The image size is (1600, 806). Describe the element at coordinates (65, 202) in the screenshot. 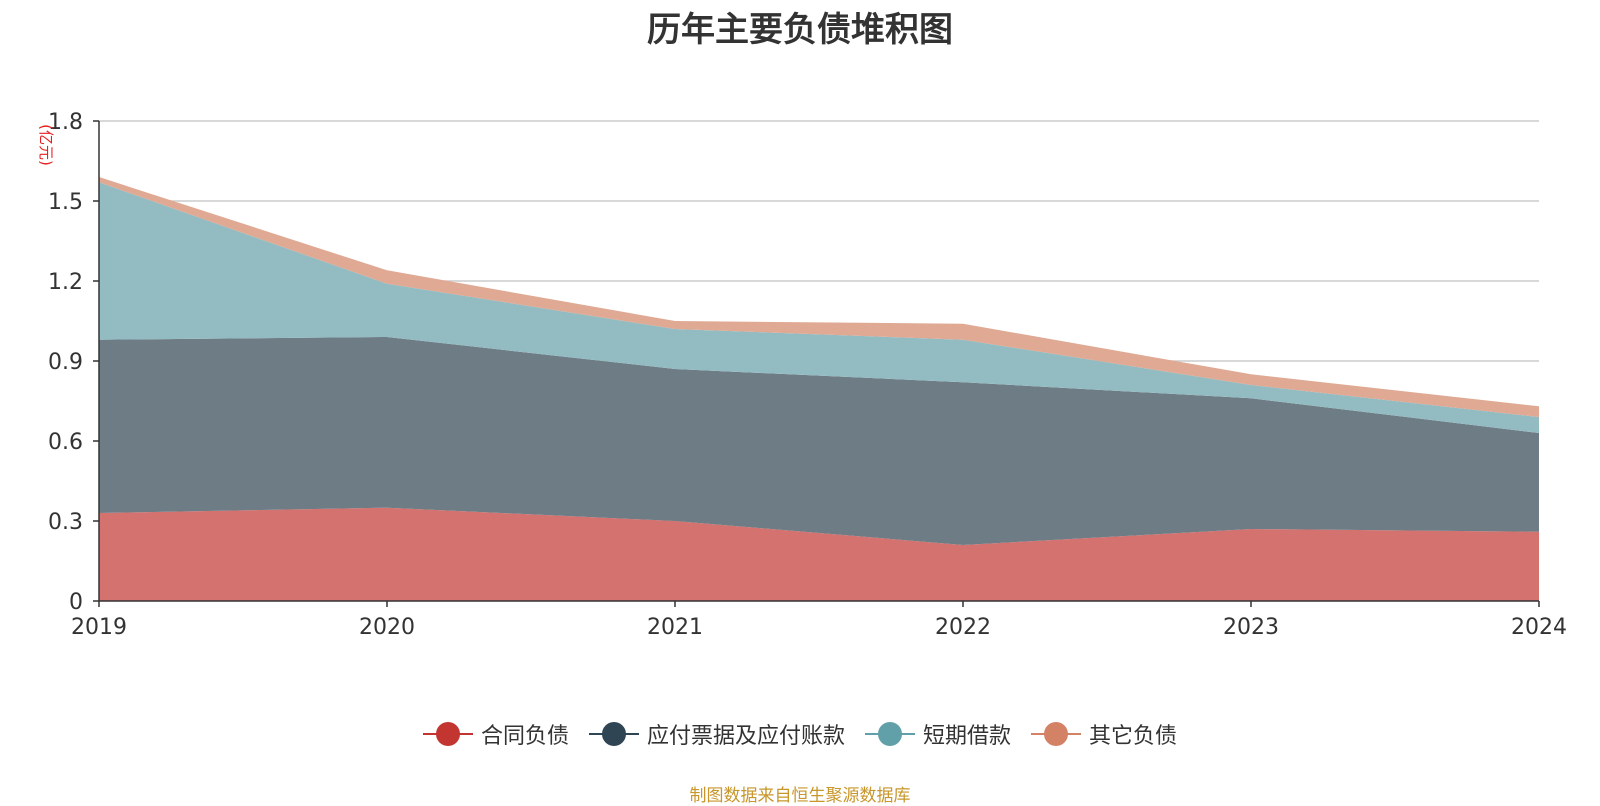

I see `y-tick-label: 1.5` at that location.